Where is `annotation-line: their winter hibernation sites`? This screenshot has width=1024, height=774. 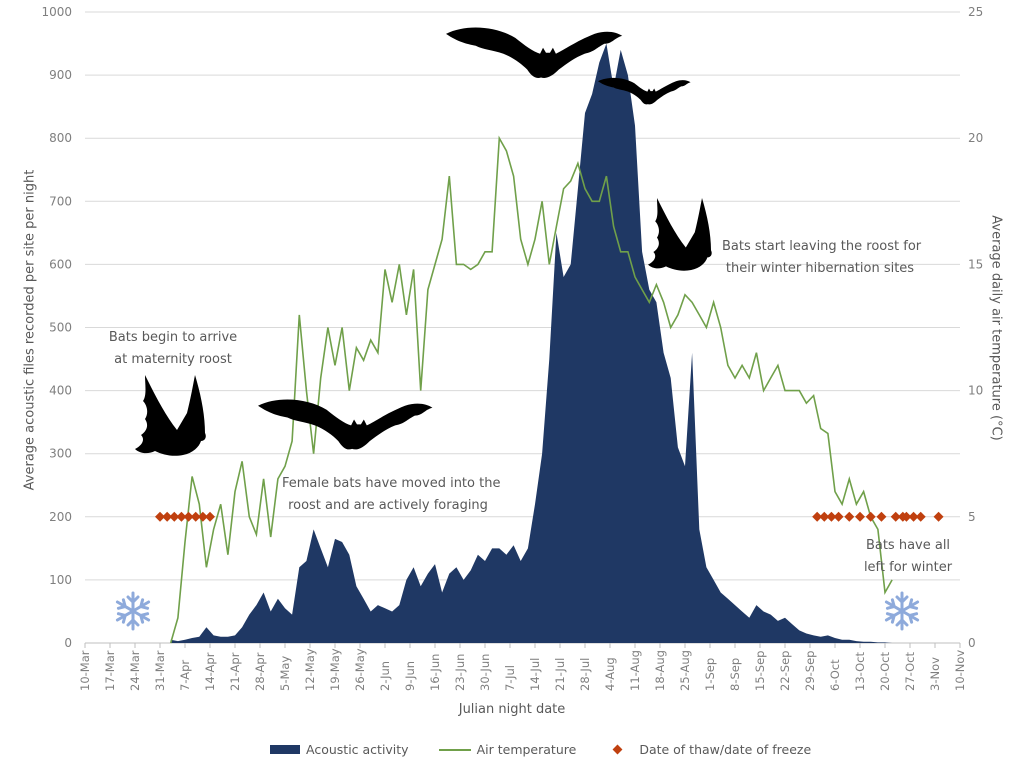
annotation-line: their winter hibernation sites is located at coordinates (820, 268).